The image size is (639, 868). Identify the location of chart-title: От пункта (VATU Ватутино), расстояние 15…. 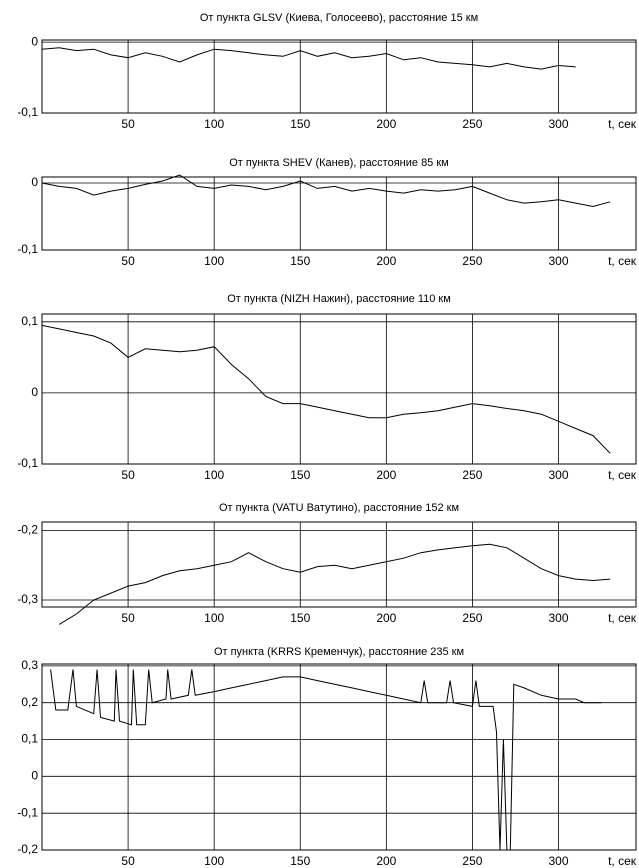
(339, 508).